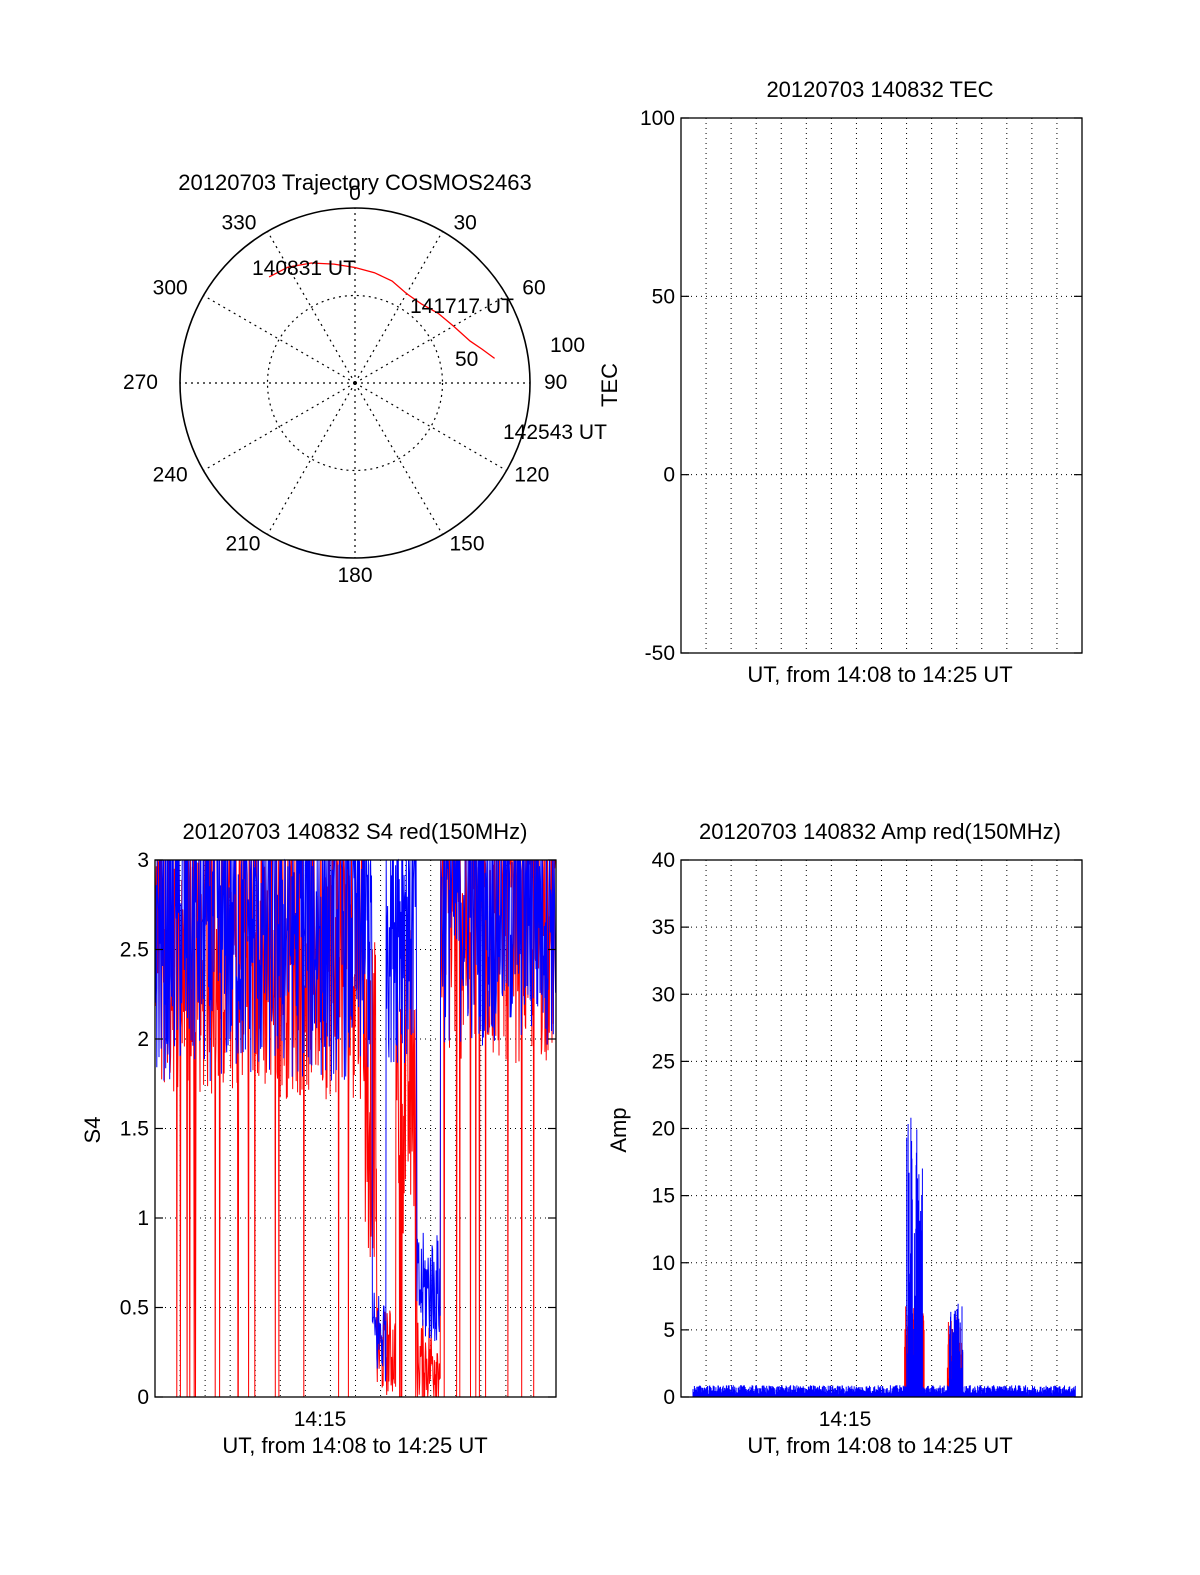 This screenshot has width=1200, height=1575. I want to click on tec-frame, so click(881, 385).